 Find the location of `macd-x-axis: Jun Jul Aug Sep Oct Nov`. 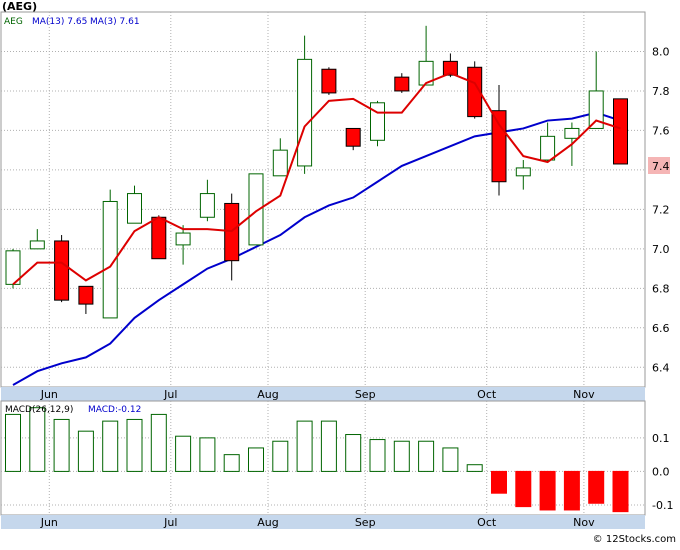

macd-x-axis: Jun Jul Aug Sep Oct Nov is located at coordinates (317, 522).